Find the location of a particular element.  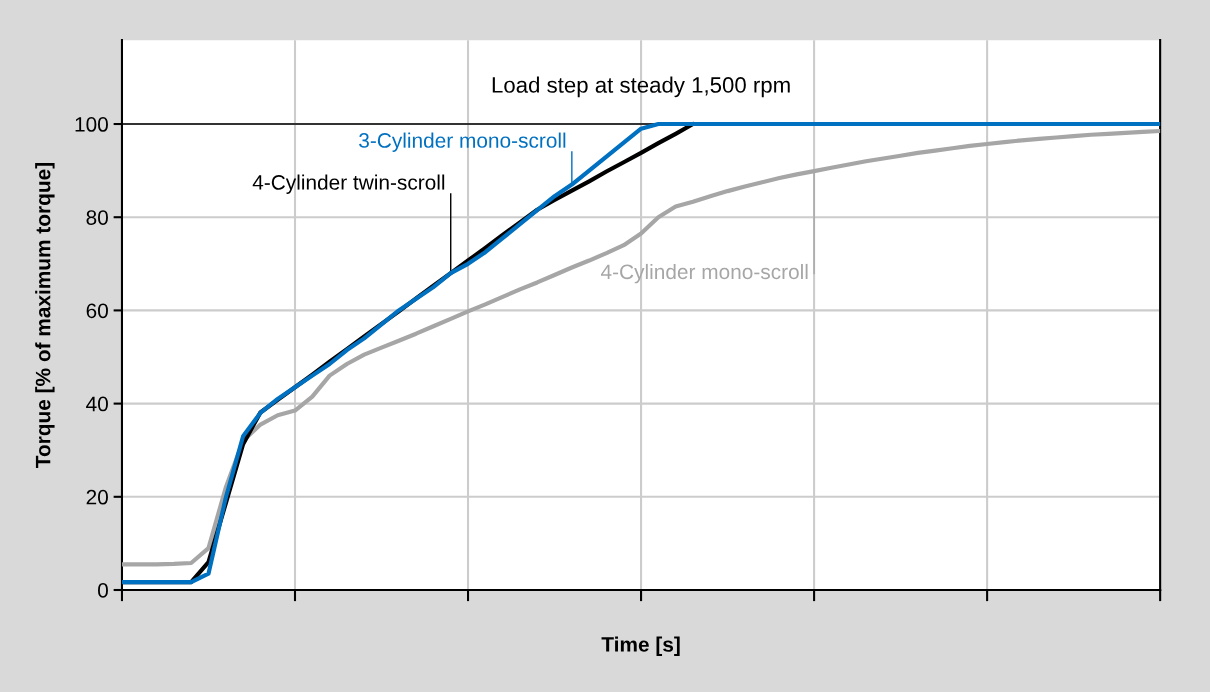

y-tick-label: 20 is located at coordinates (97, 497).